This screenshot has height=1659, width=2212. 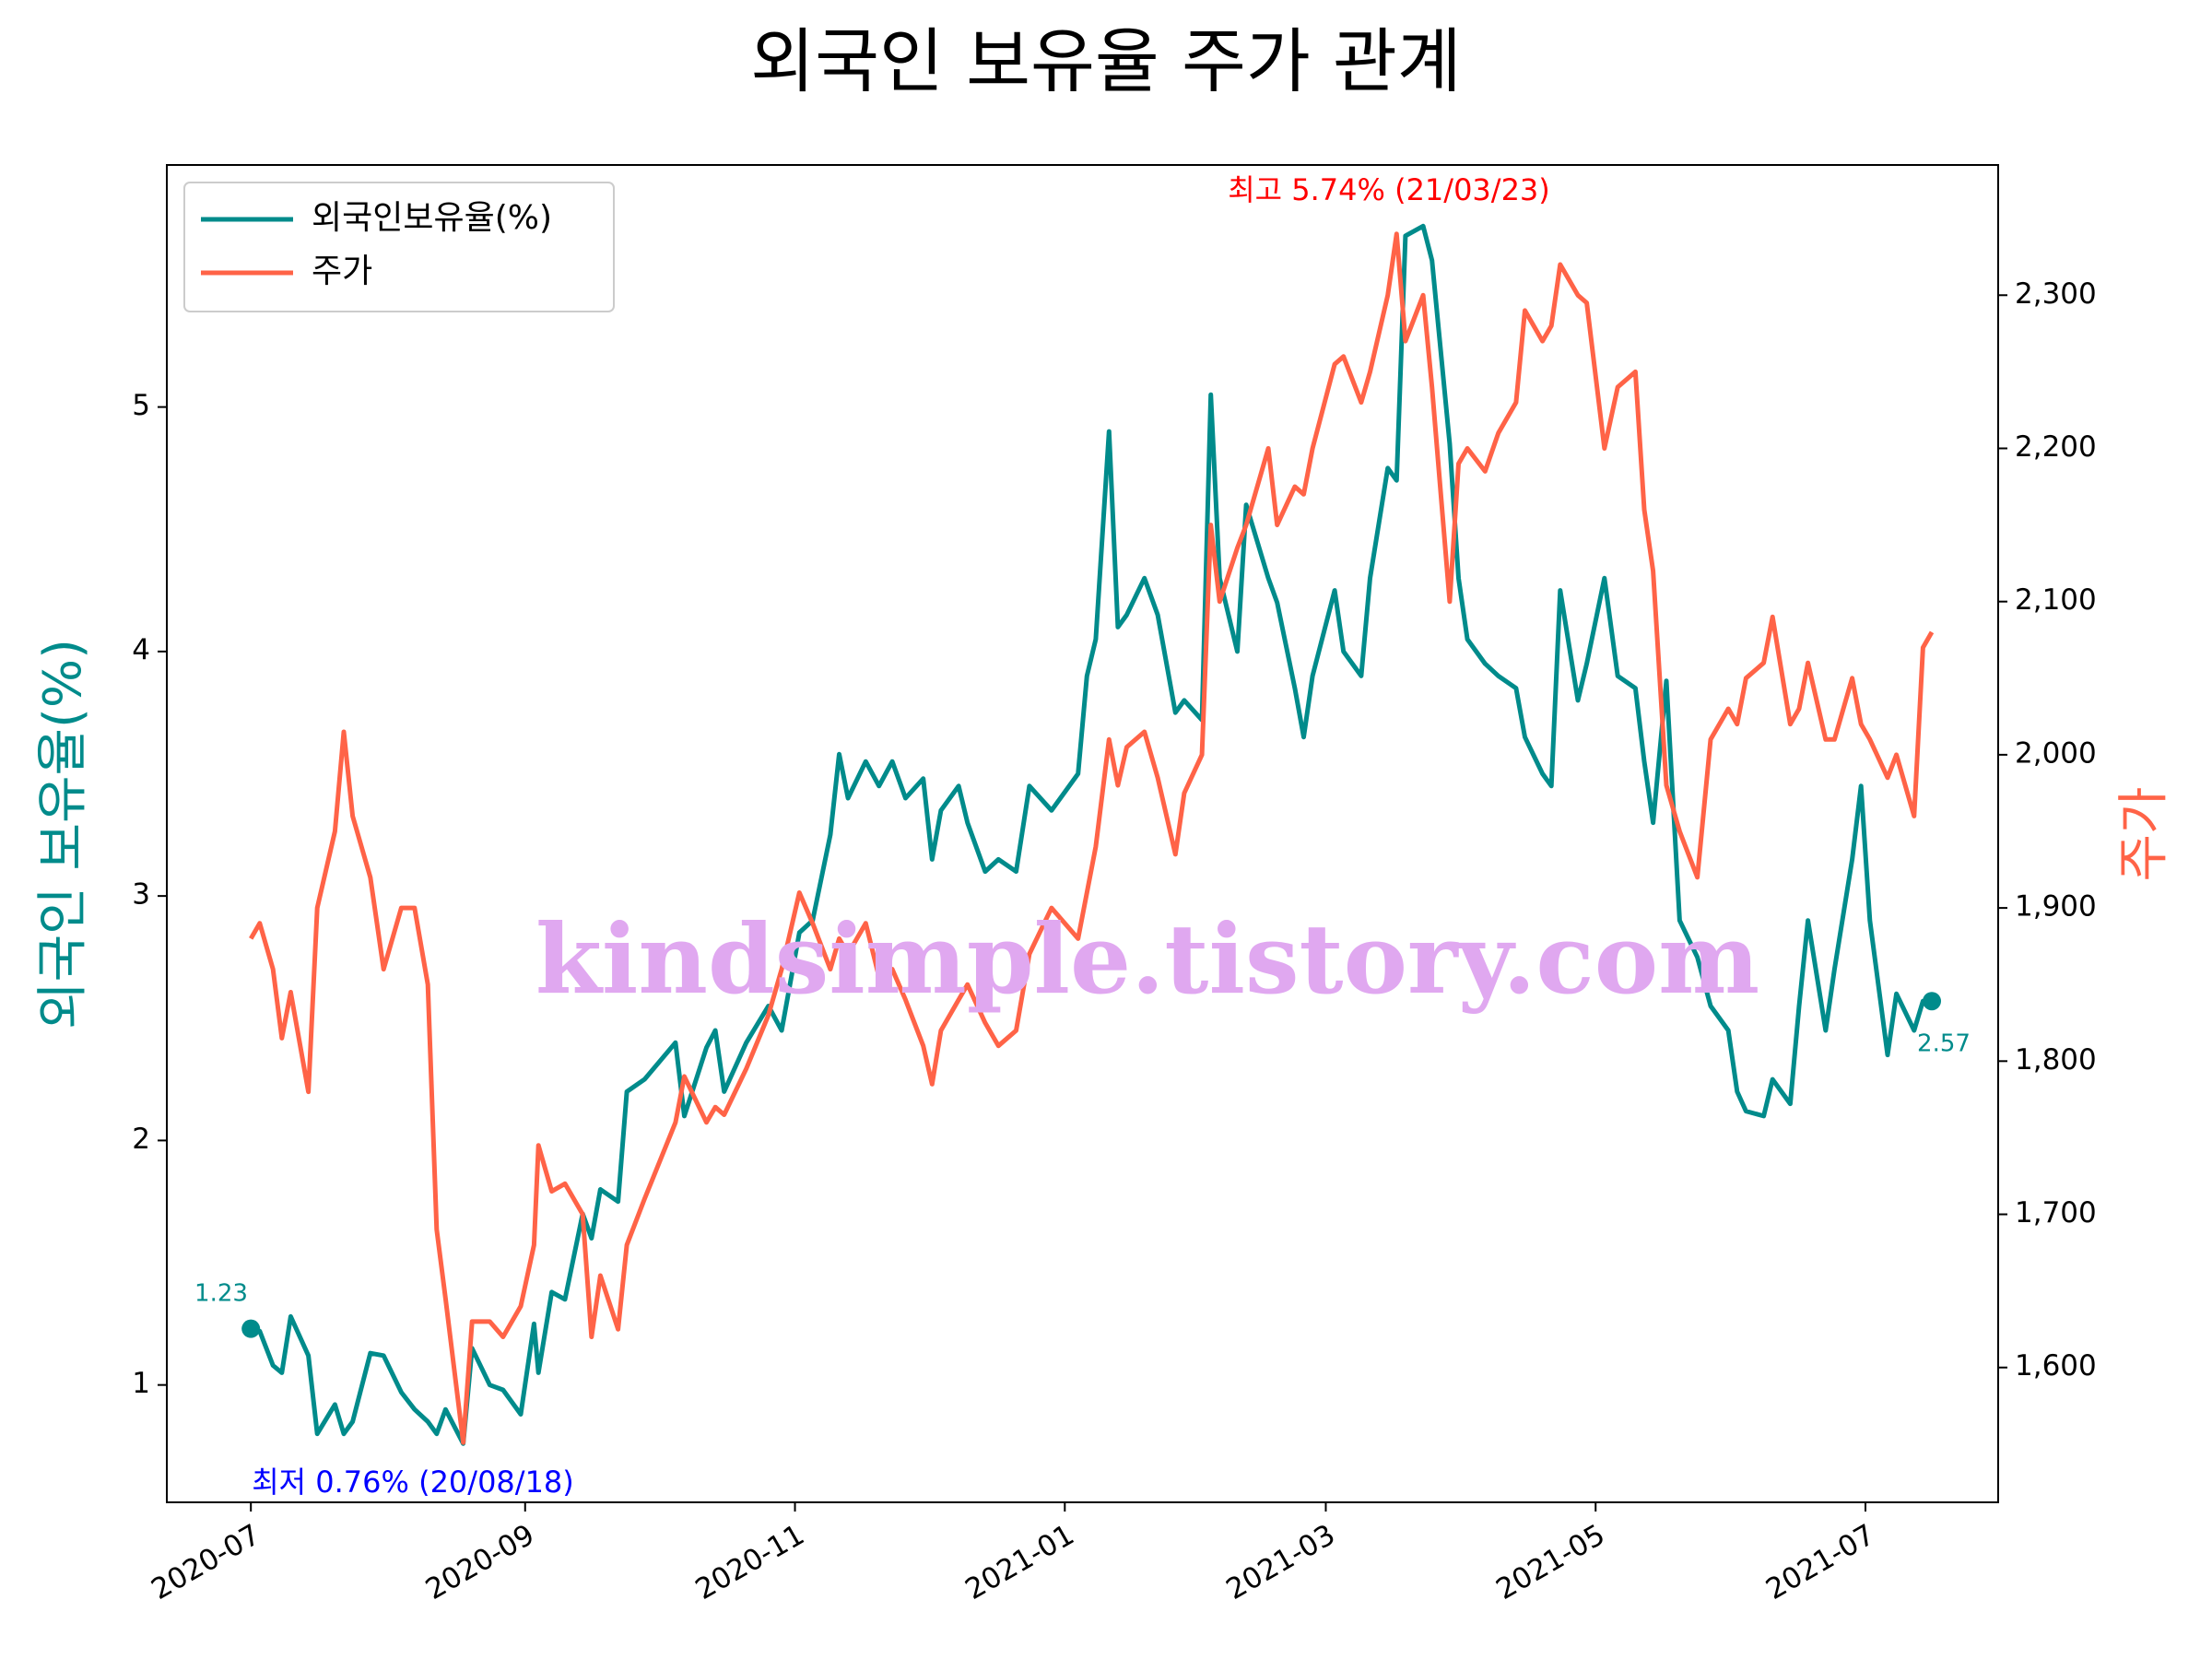 I want to click on legend-label: 외국인보유율(%), so click(x=432, y=218).